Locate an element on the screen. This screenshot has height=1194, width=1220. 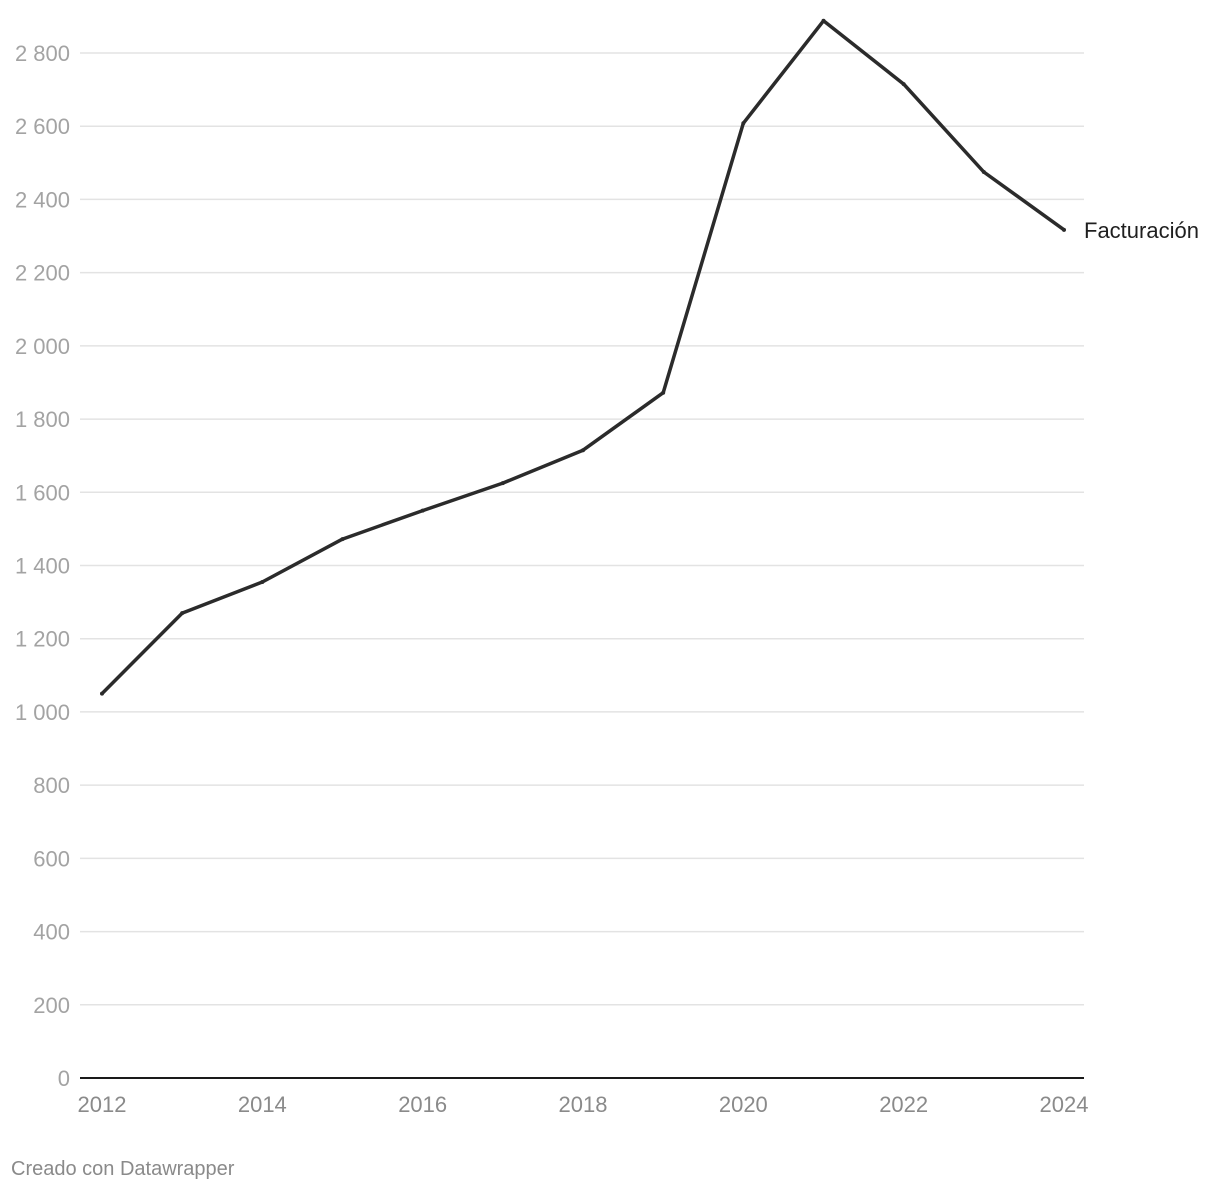
y-tick-label-600: 600 is located at coordinates (51, 858).